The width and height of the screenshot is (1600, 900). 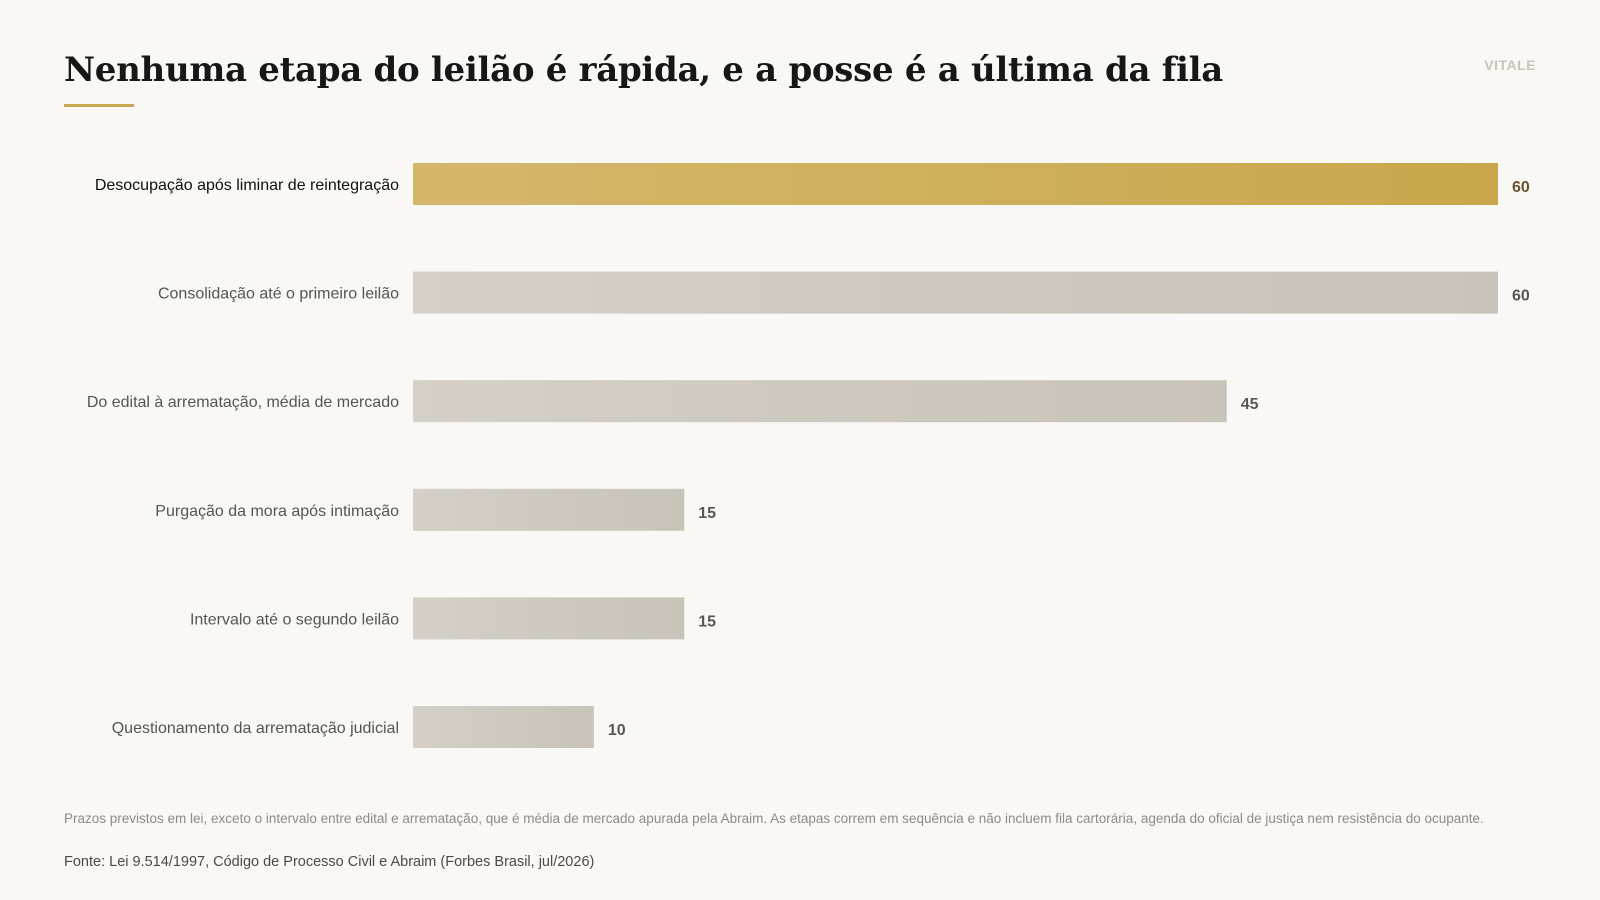 I want to click on brand-logo: VITALE, so click(x=1510, y=65).